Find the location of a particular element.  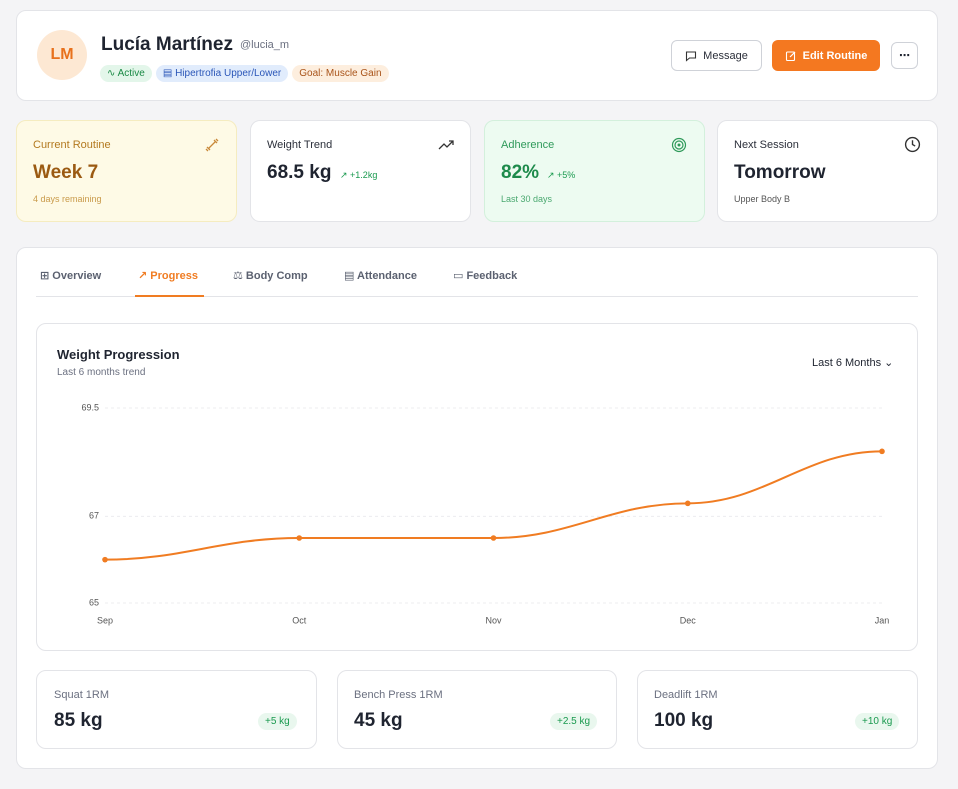

tab: ⊞ Overview is located at coordinates (71, 276).